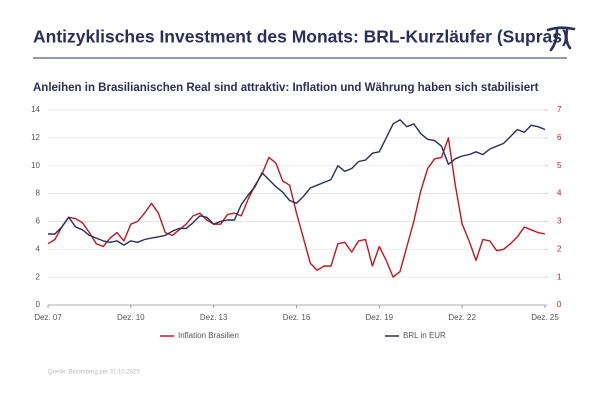 The image size is (600, 415). I want to click on x-tick-label: Dez. 16, so click(297, 317).